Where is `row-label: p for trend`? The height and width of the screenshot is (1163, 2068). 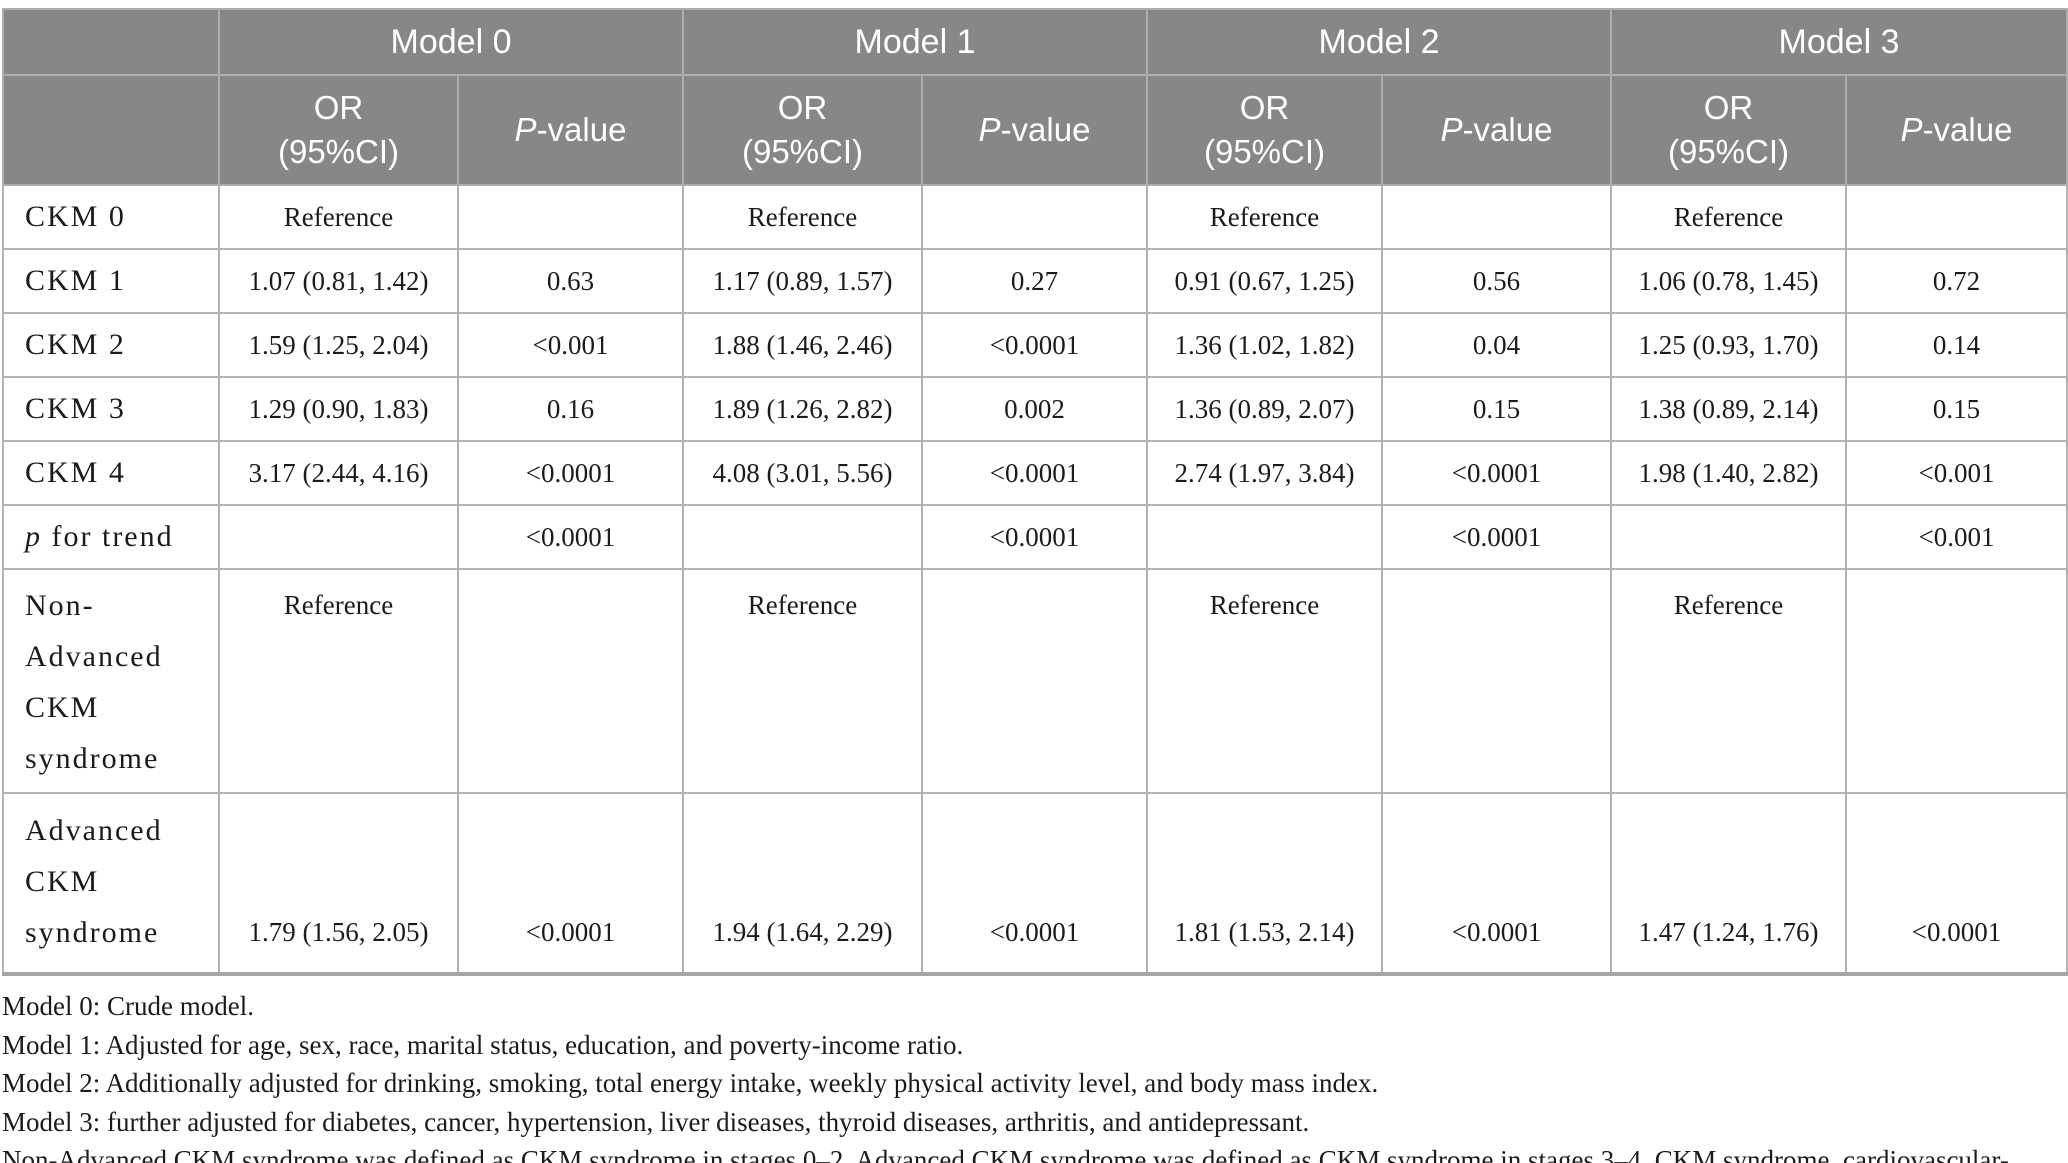 row-label: p for trend is located at coordinates (111, 537).